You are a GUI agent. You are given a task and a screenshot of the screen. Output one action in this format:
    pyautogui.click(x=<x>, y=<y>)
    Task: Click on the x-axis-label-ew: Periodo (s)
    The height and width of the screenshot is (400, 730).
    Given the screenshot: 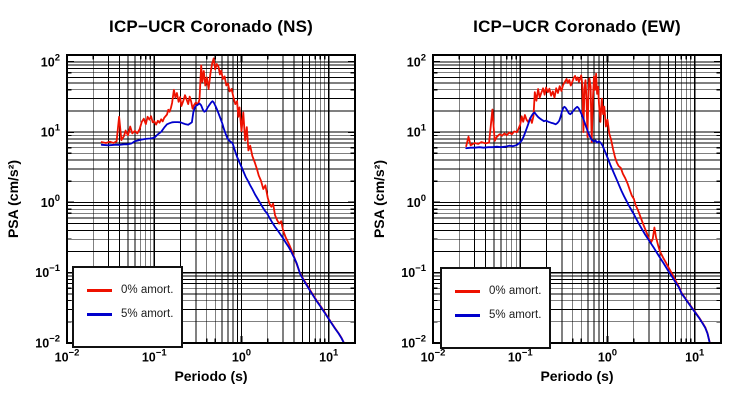 What is the action you would take?
    pyautogui.click(x=577, y=376)
    